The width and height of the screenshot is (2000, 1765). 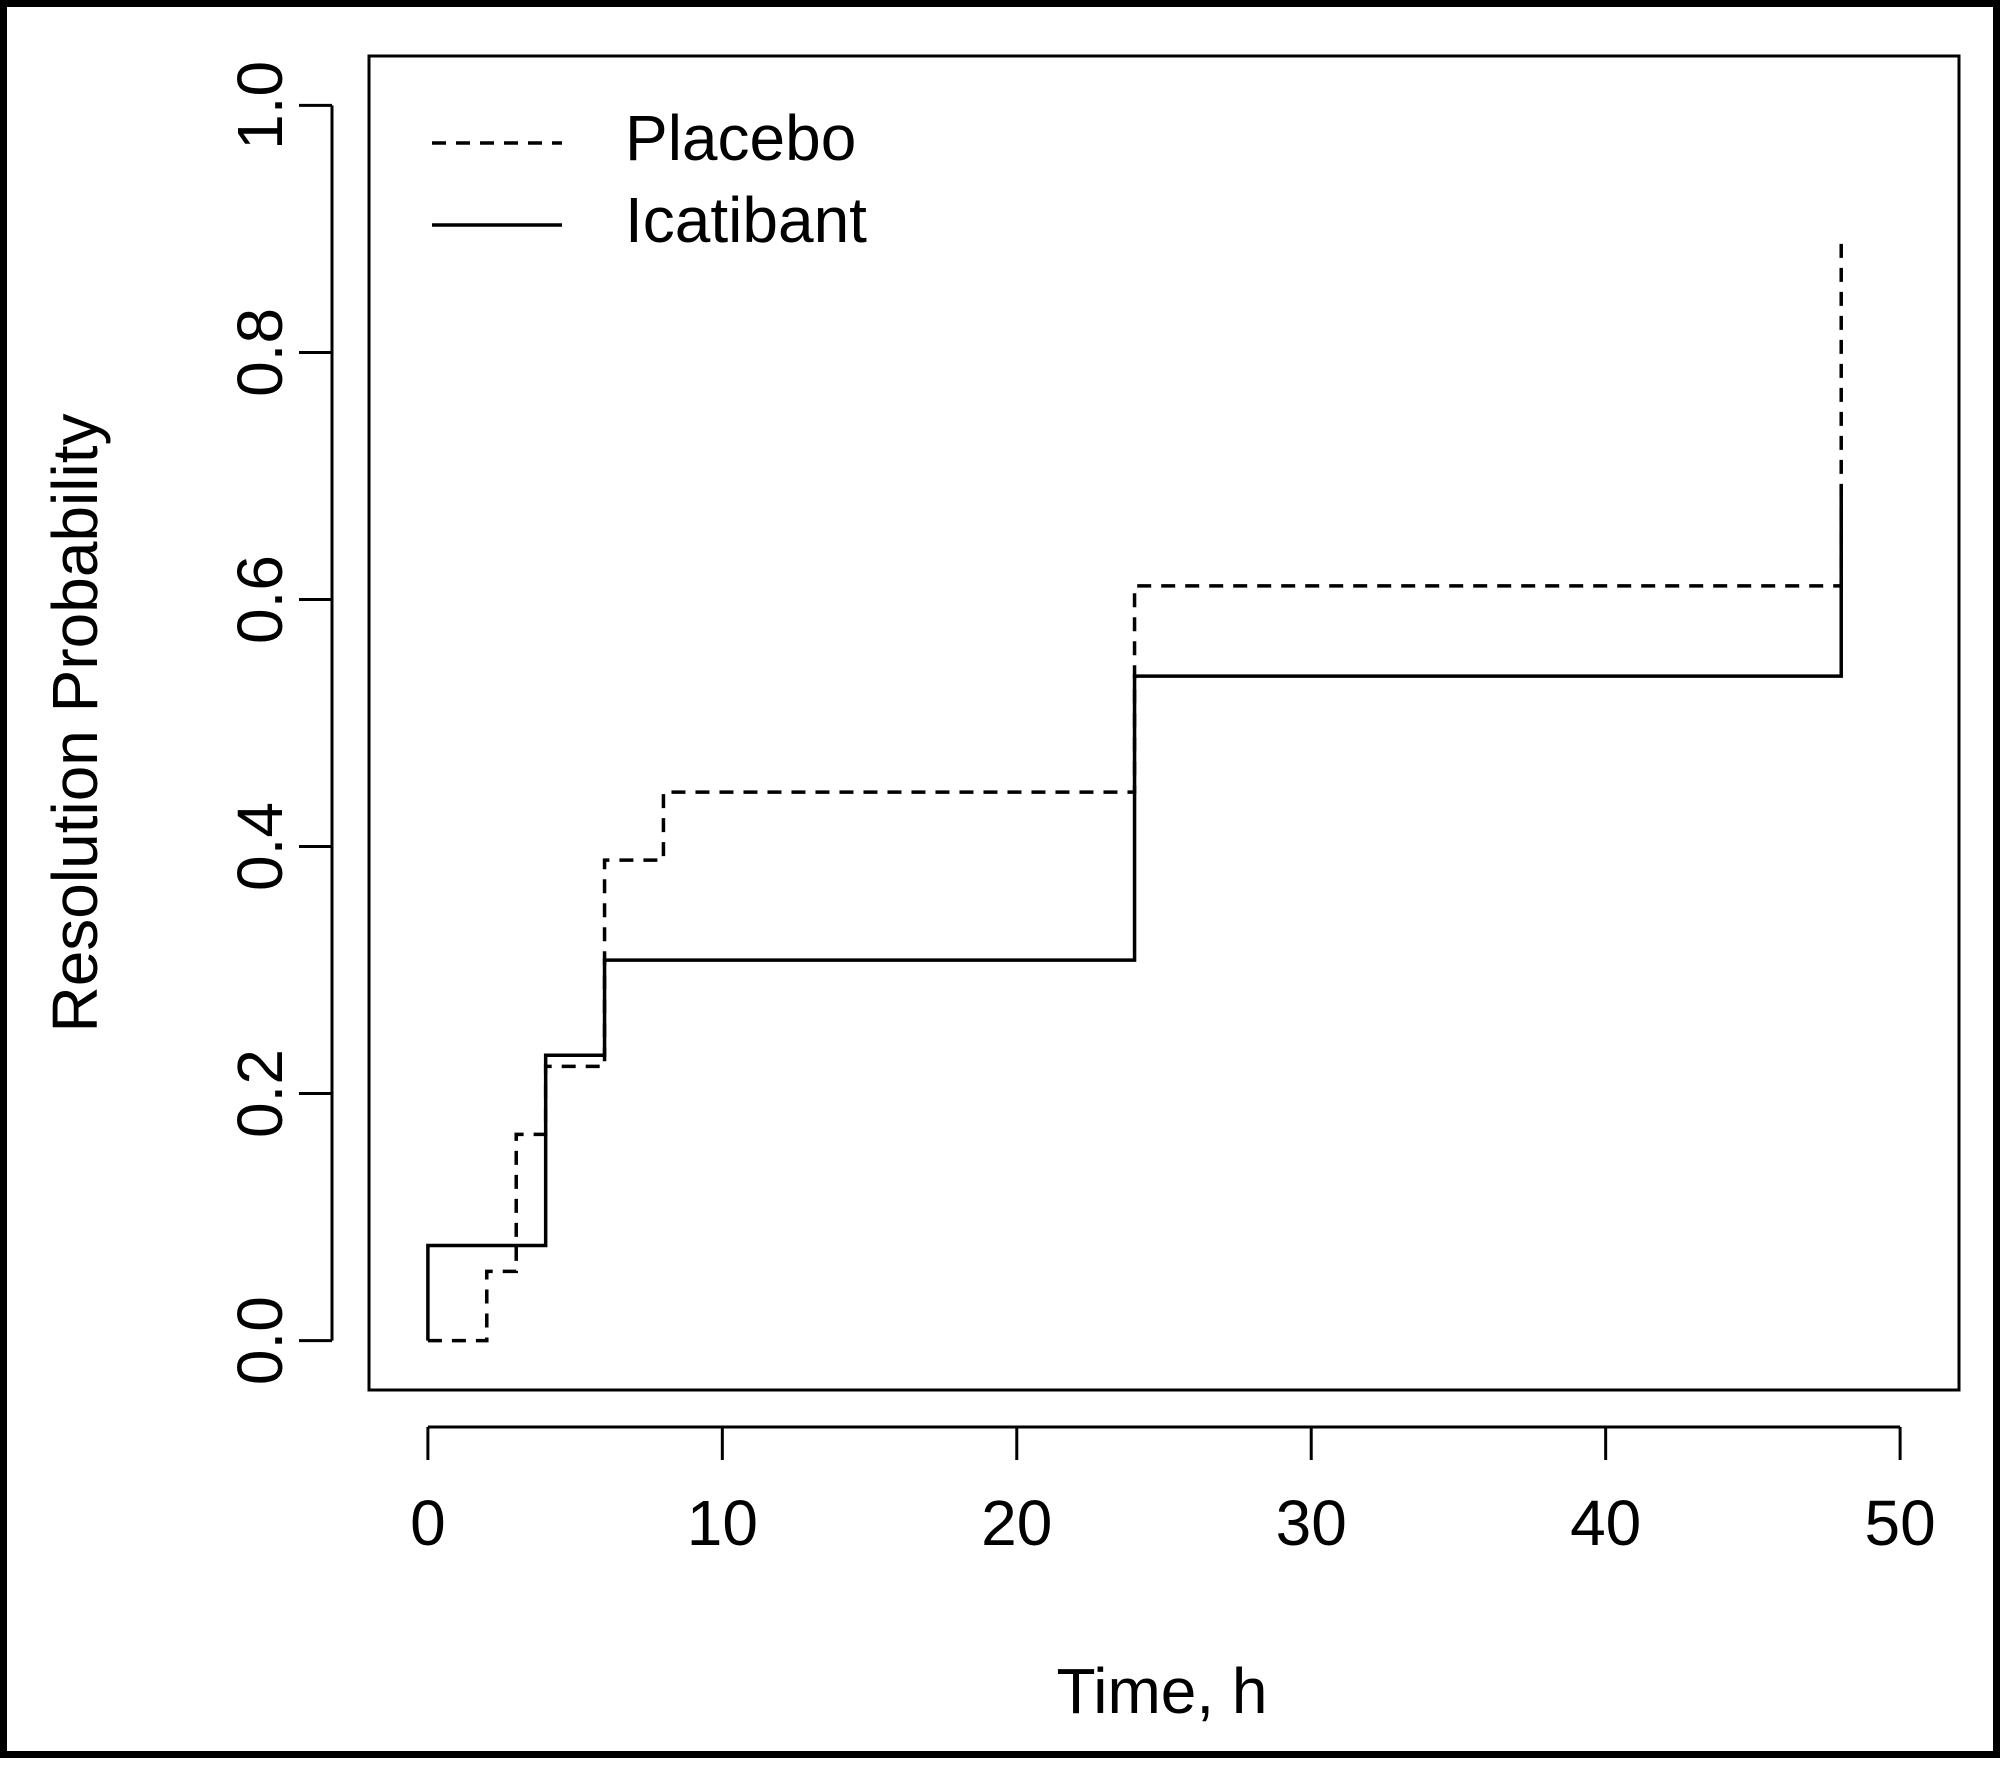 I want to click on legend-label-icatibant: Icatibant, so click(x=746, y=220).